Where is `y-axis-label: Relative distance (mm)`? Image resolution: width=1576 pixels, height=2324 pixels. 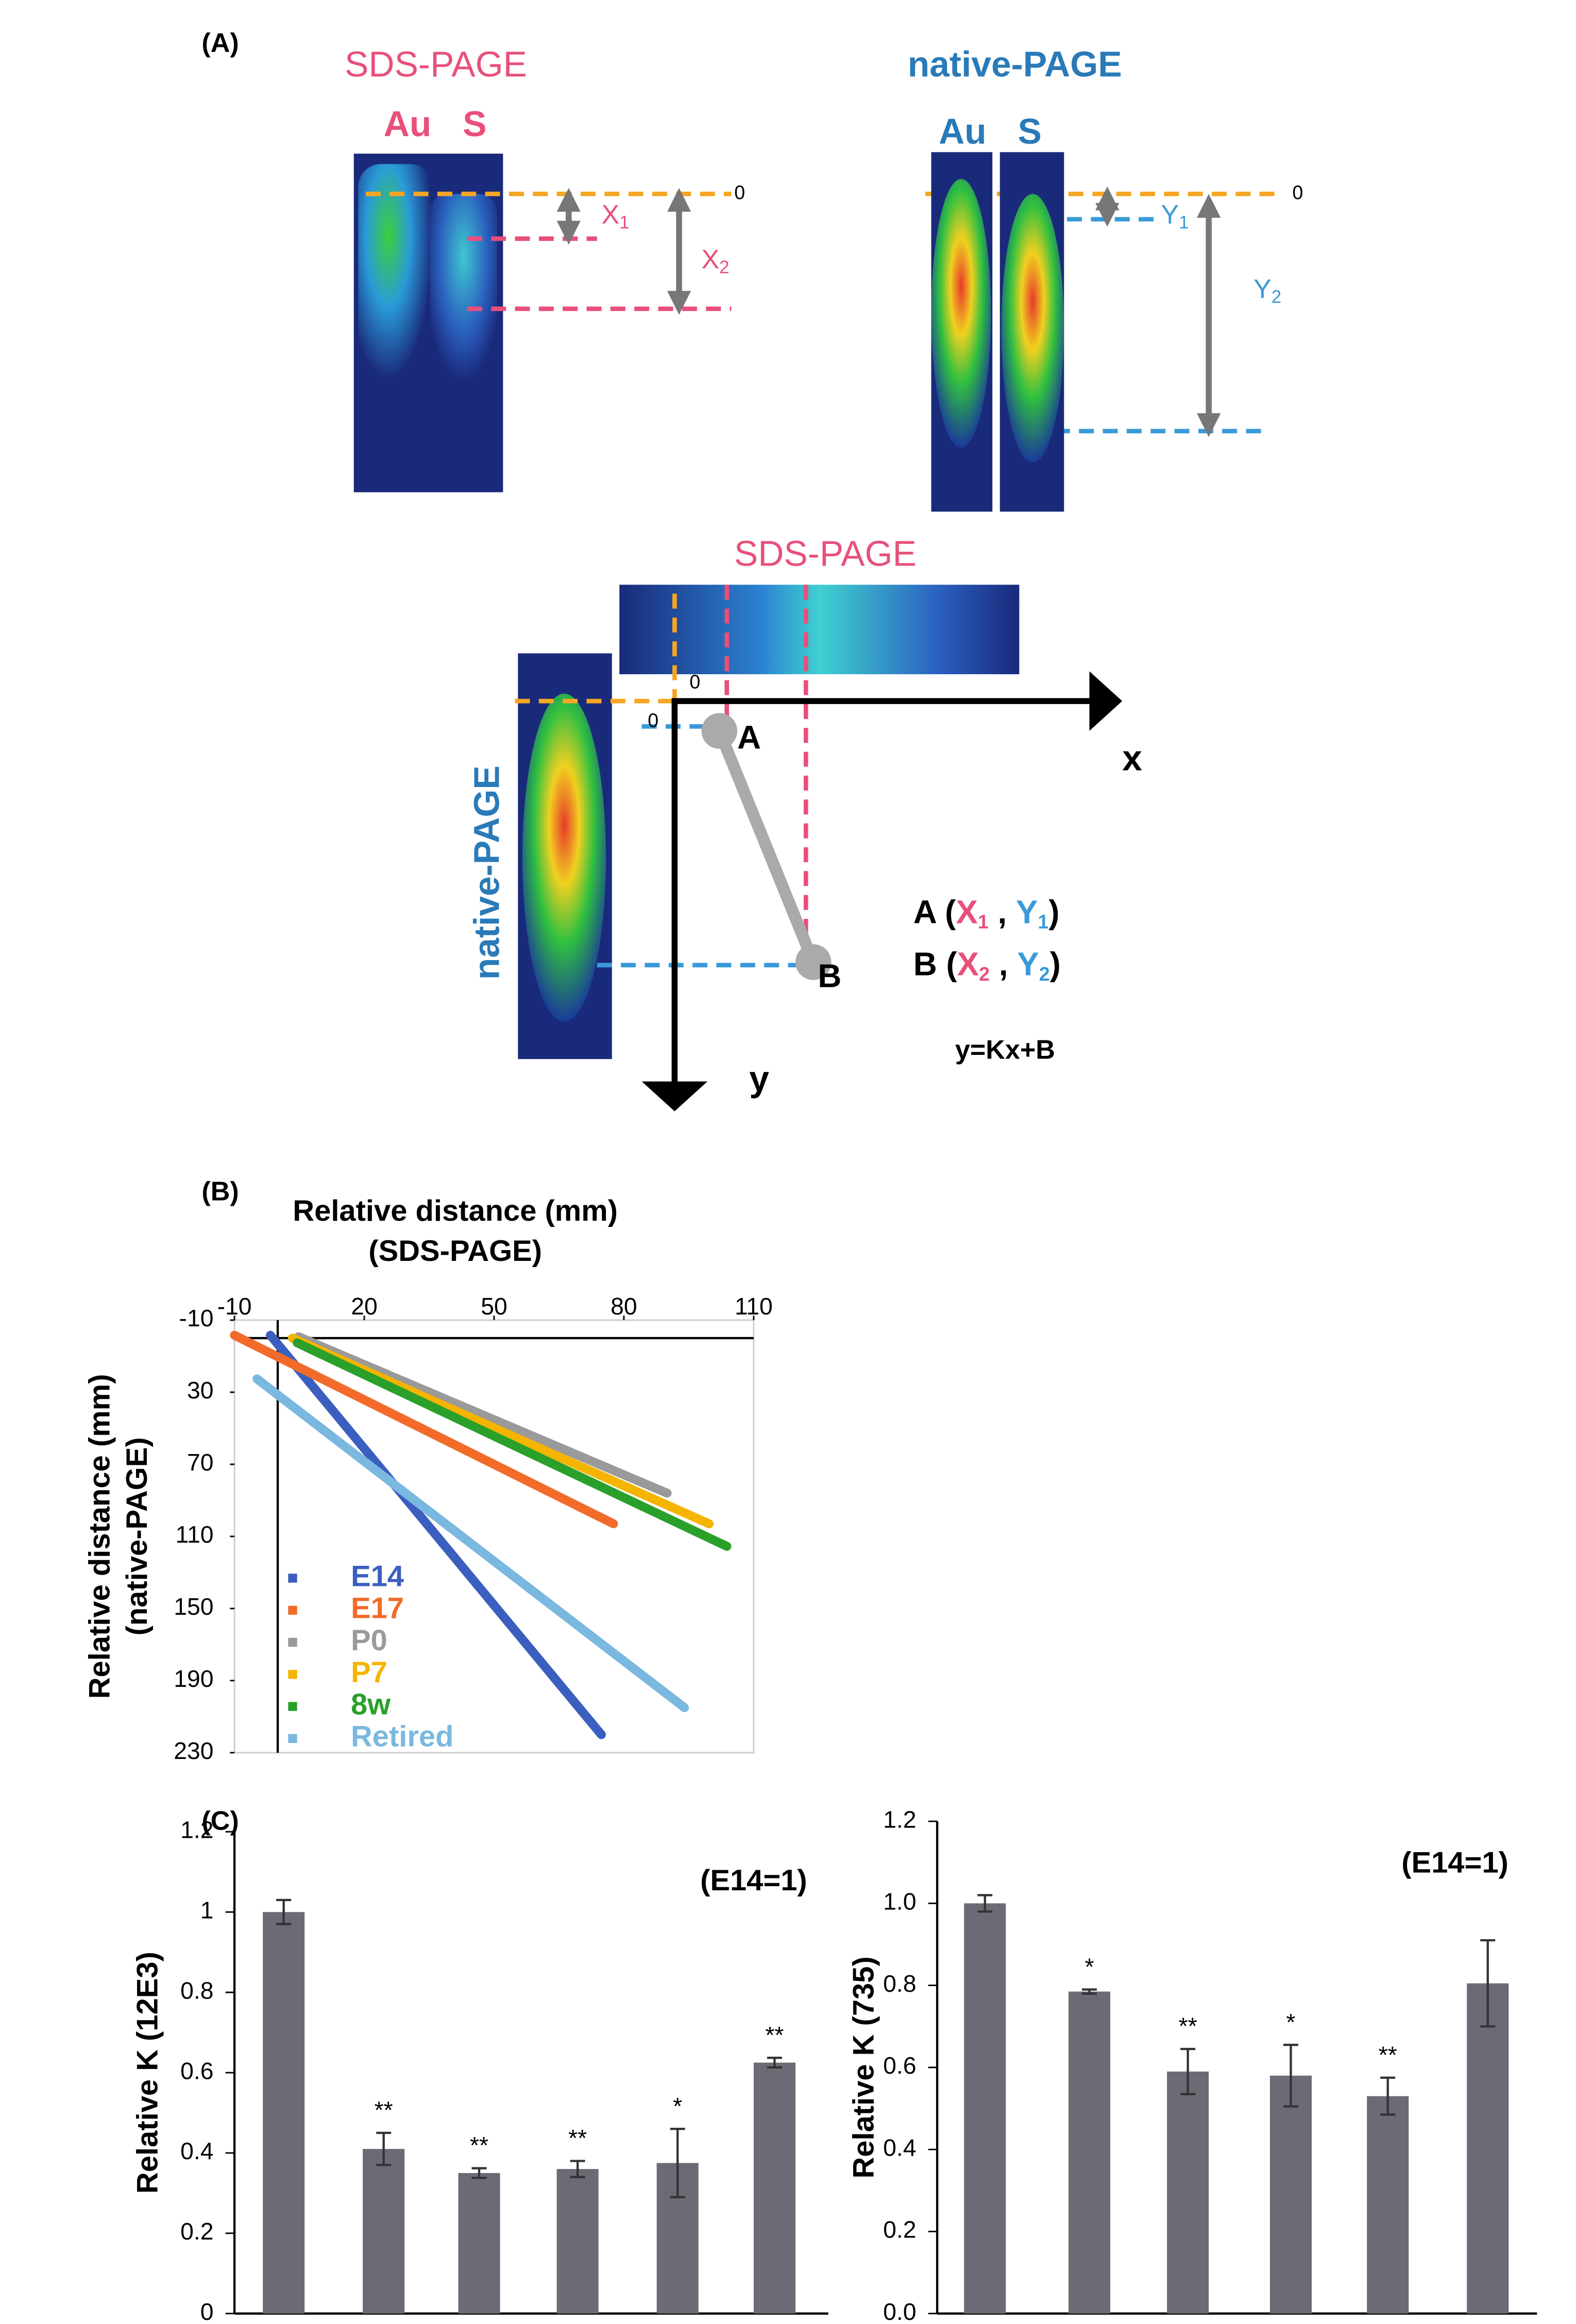 y-axis-label: Relative distance (mm) is located at coordinates (99, 1536).